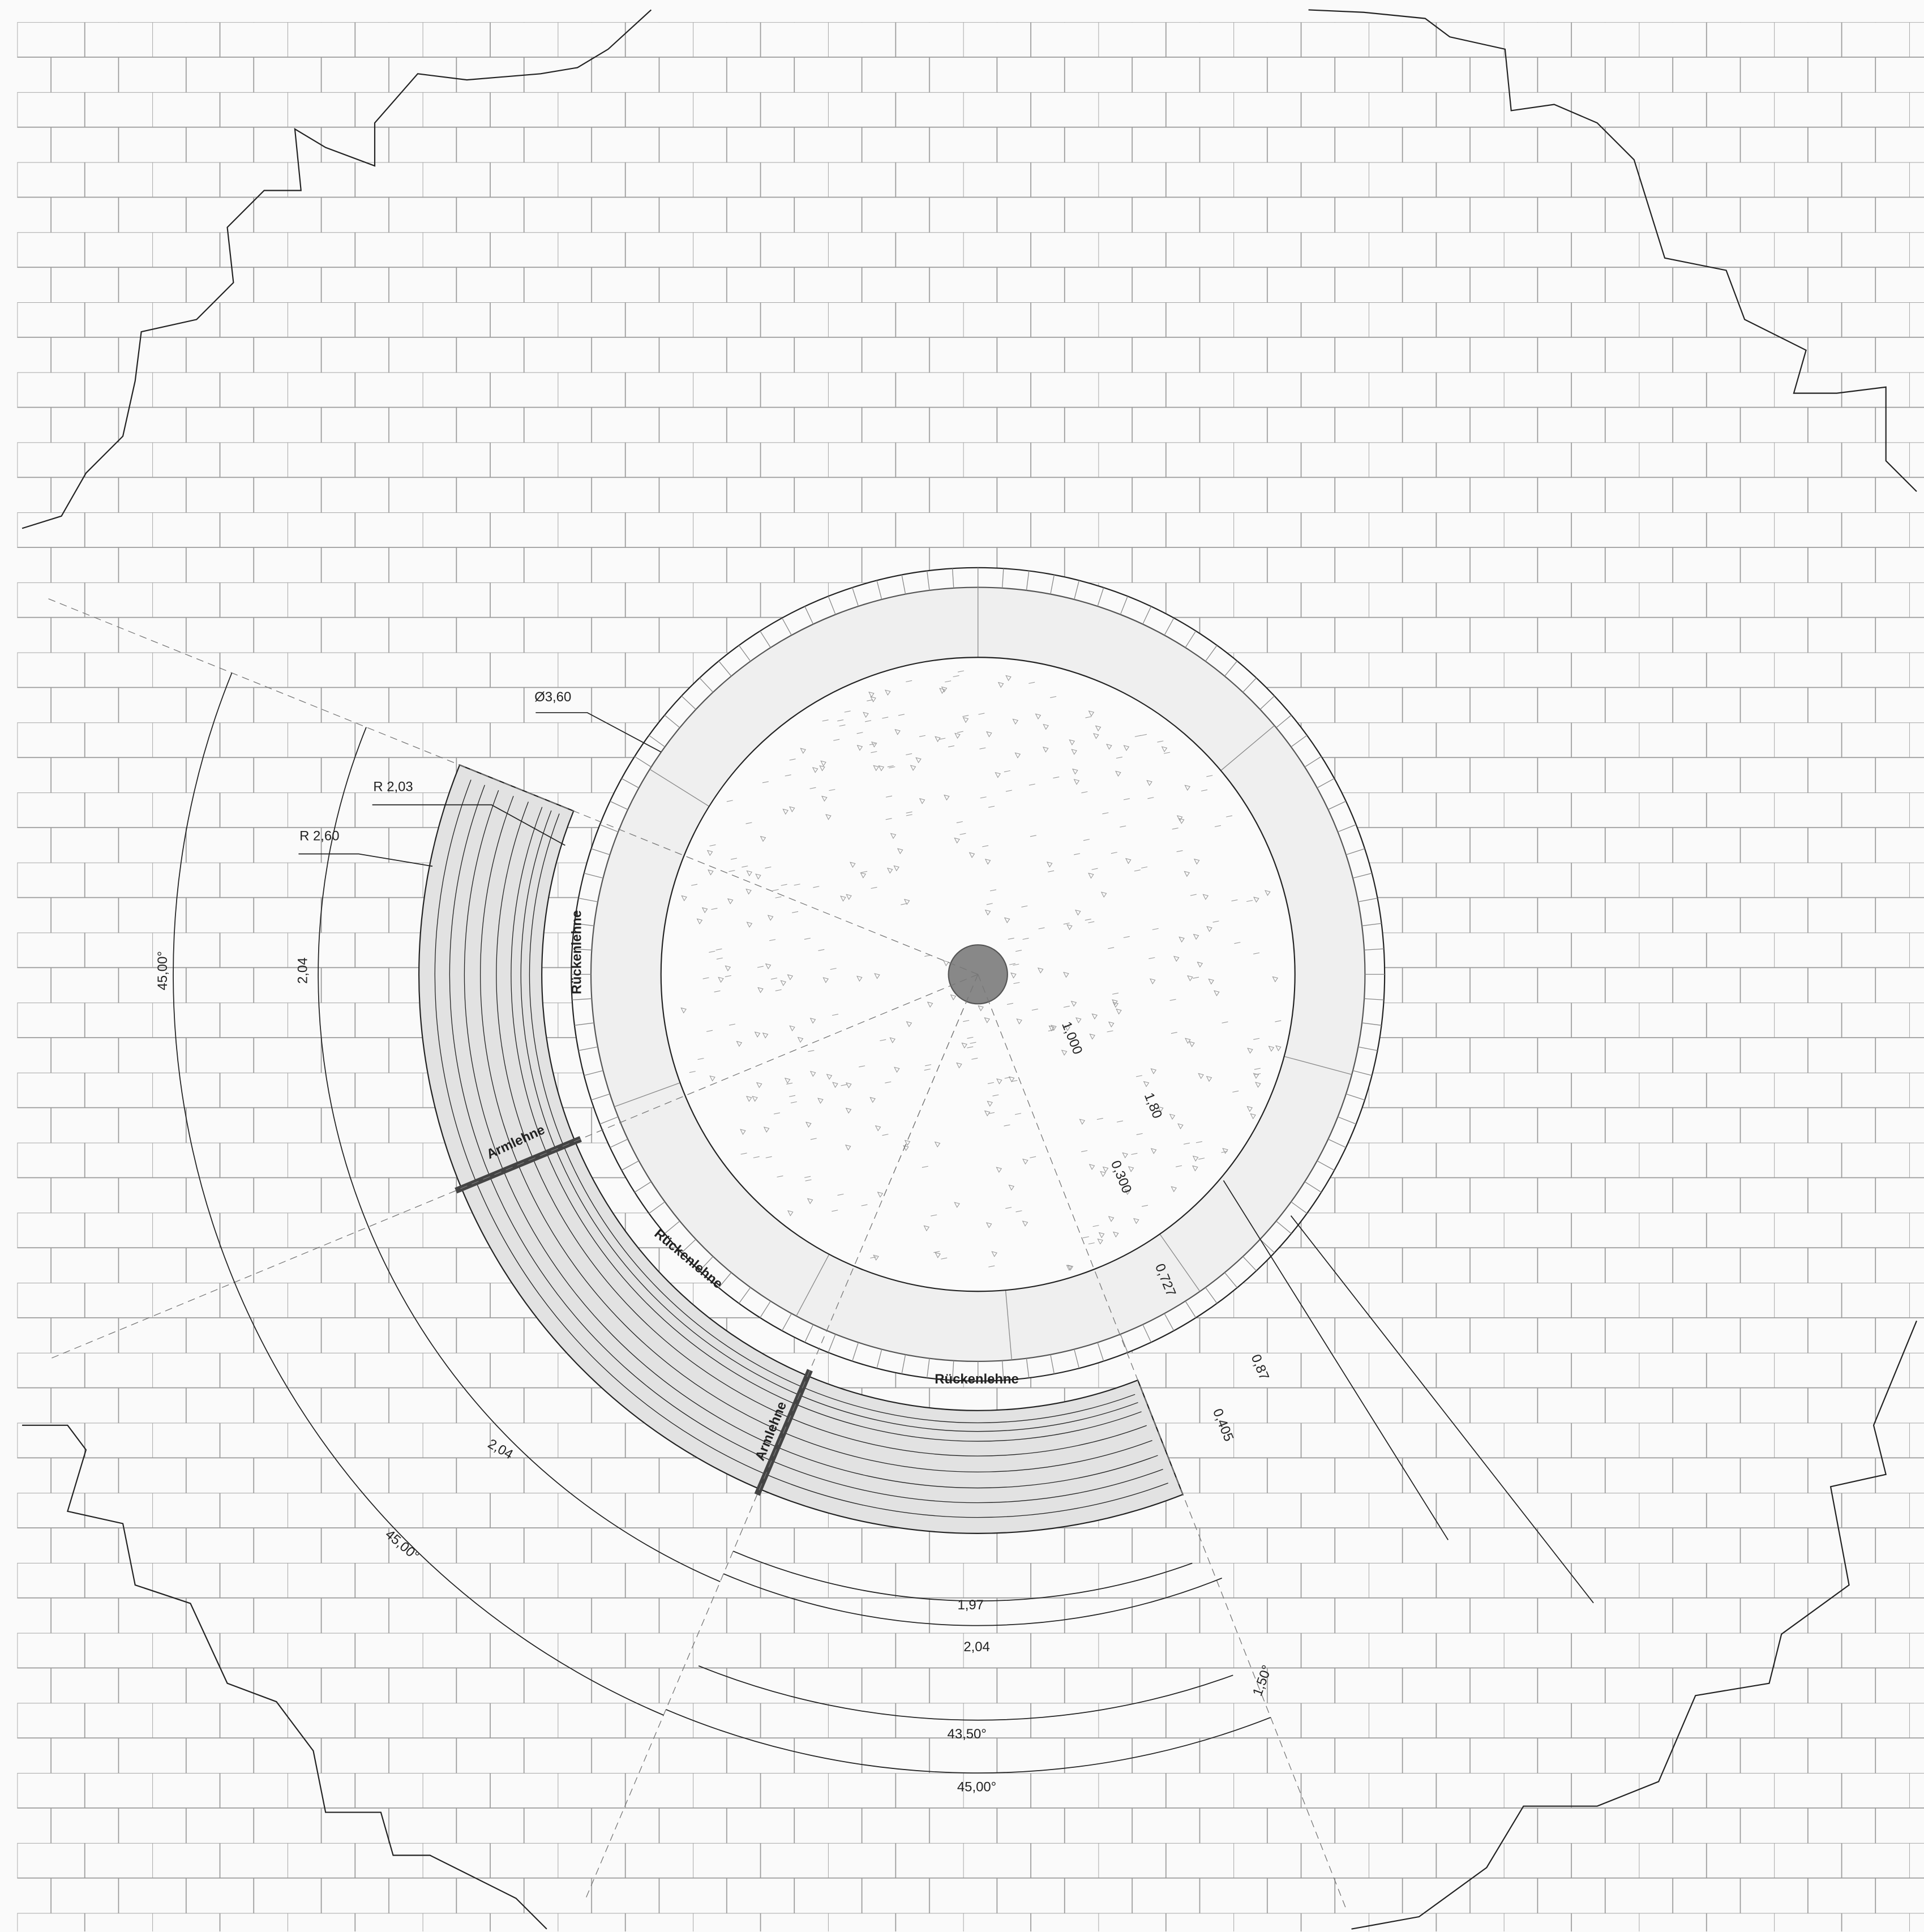 This screenshot has width=1924, height=1932. What do you see at coordinates (977, 1380) in the screenshot?
I see `label: Rückenlehne` at bounding box center [977, 1380].